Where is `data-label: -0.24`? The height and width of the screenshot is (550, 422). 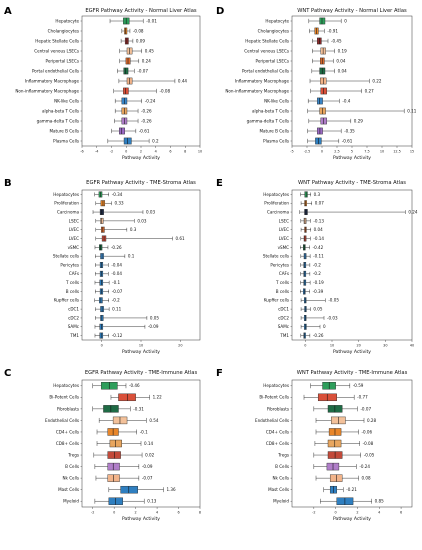
data-label: -0.24 is located at coordinates (364, 466).